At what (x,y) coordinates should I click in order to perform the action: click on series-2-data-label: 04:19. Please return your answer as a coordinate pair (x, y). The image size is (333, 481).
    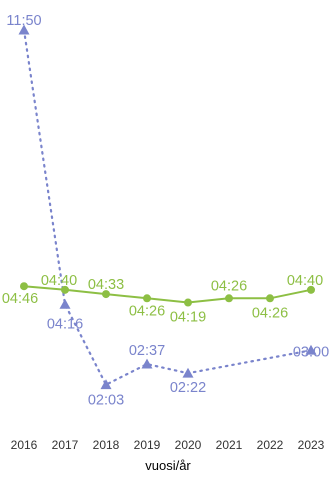
    Looking at the image, I should click on (188, 318).